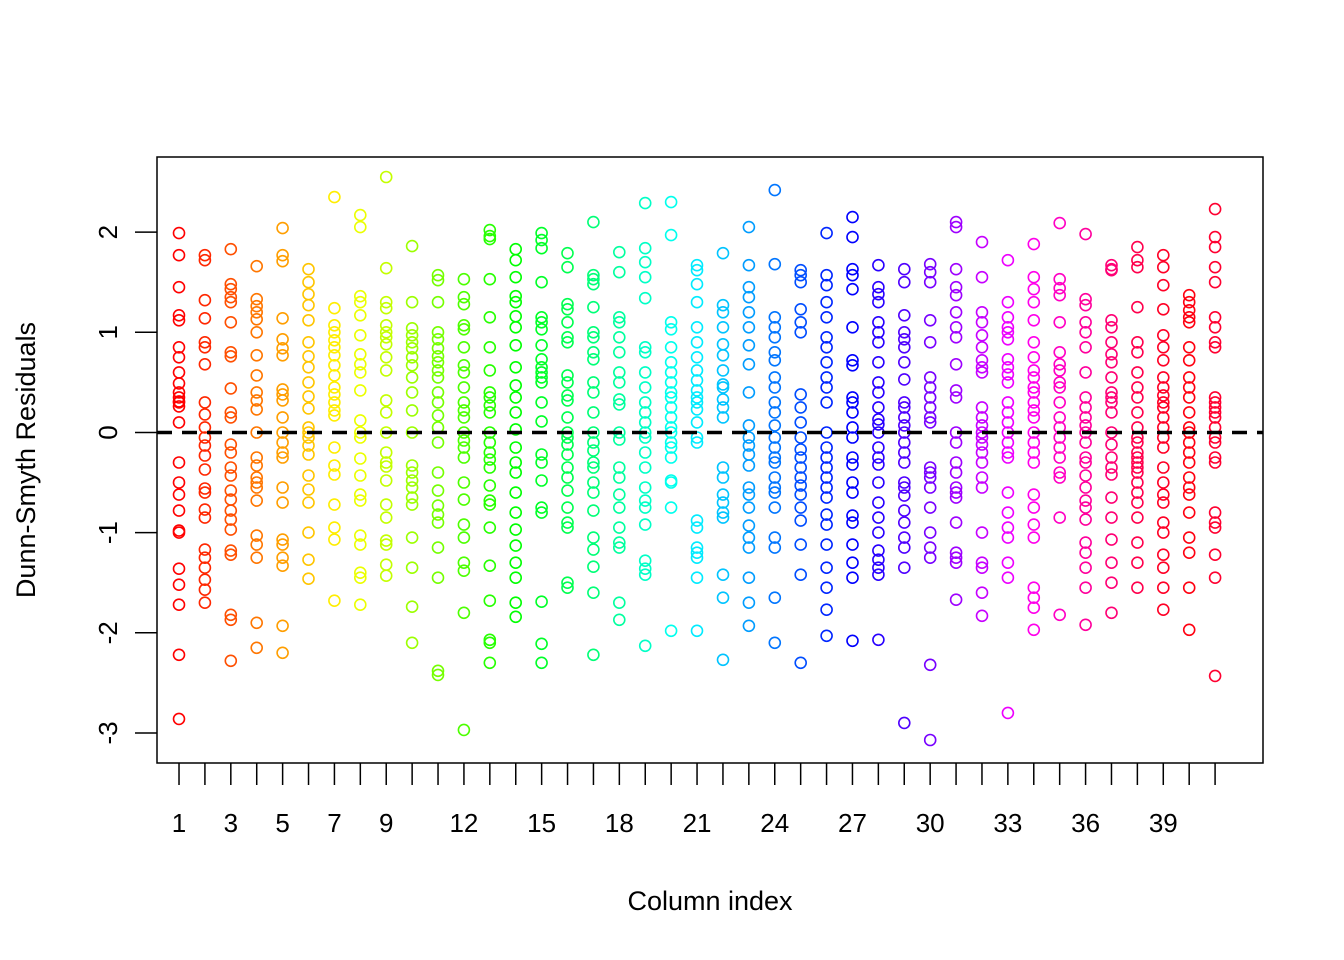  What do you see at coordinates (108, 232) in the screenshot?
I see `y-tick-label: 2` at bounding box center [108, 232].